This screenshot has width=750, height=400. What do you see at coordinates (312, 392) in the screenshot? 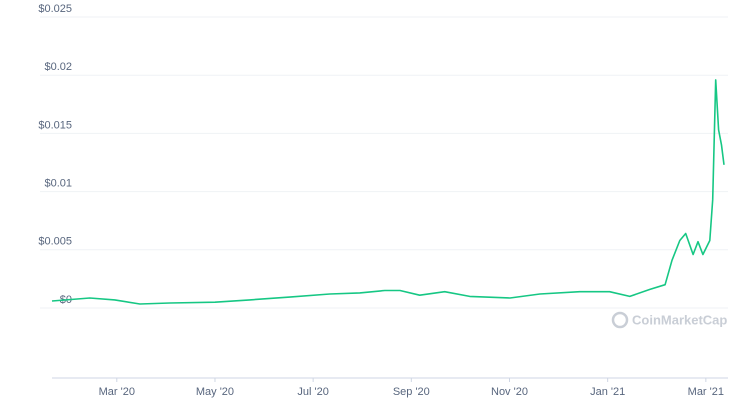
I see `x-tick-label: Jul '20` at bounding box center [312, 392].